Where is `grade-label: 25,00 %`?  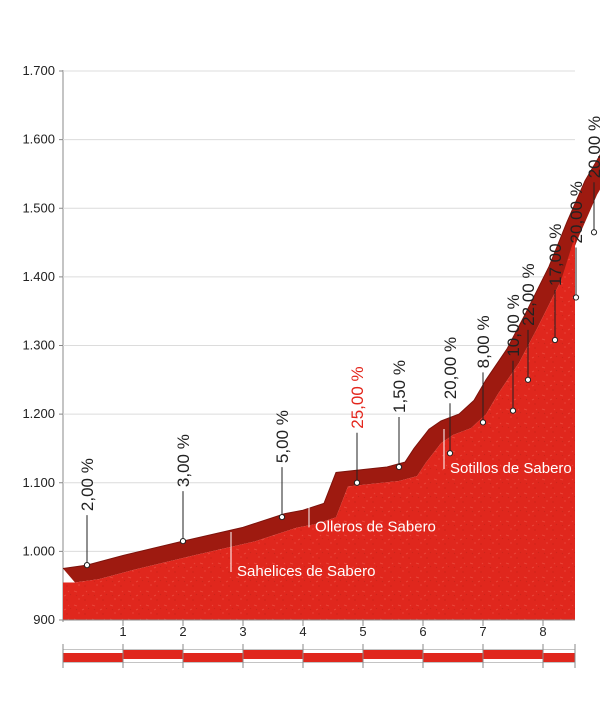 grade-label: 25,00 % is located at coordinates (357, 397).